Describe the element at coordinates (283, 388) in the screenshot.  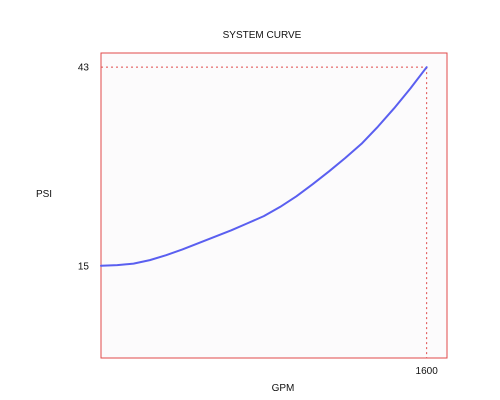
I see `x-axis-label: GPM` at that location.